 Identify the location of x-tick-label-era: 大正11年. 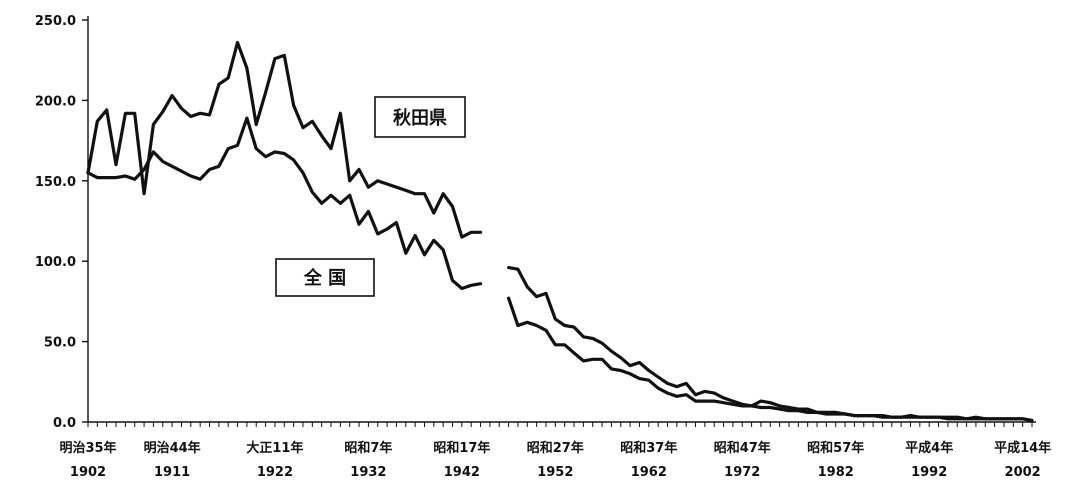
(274, 448).